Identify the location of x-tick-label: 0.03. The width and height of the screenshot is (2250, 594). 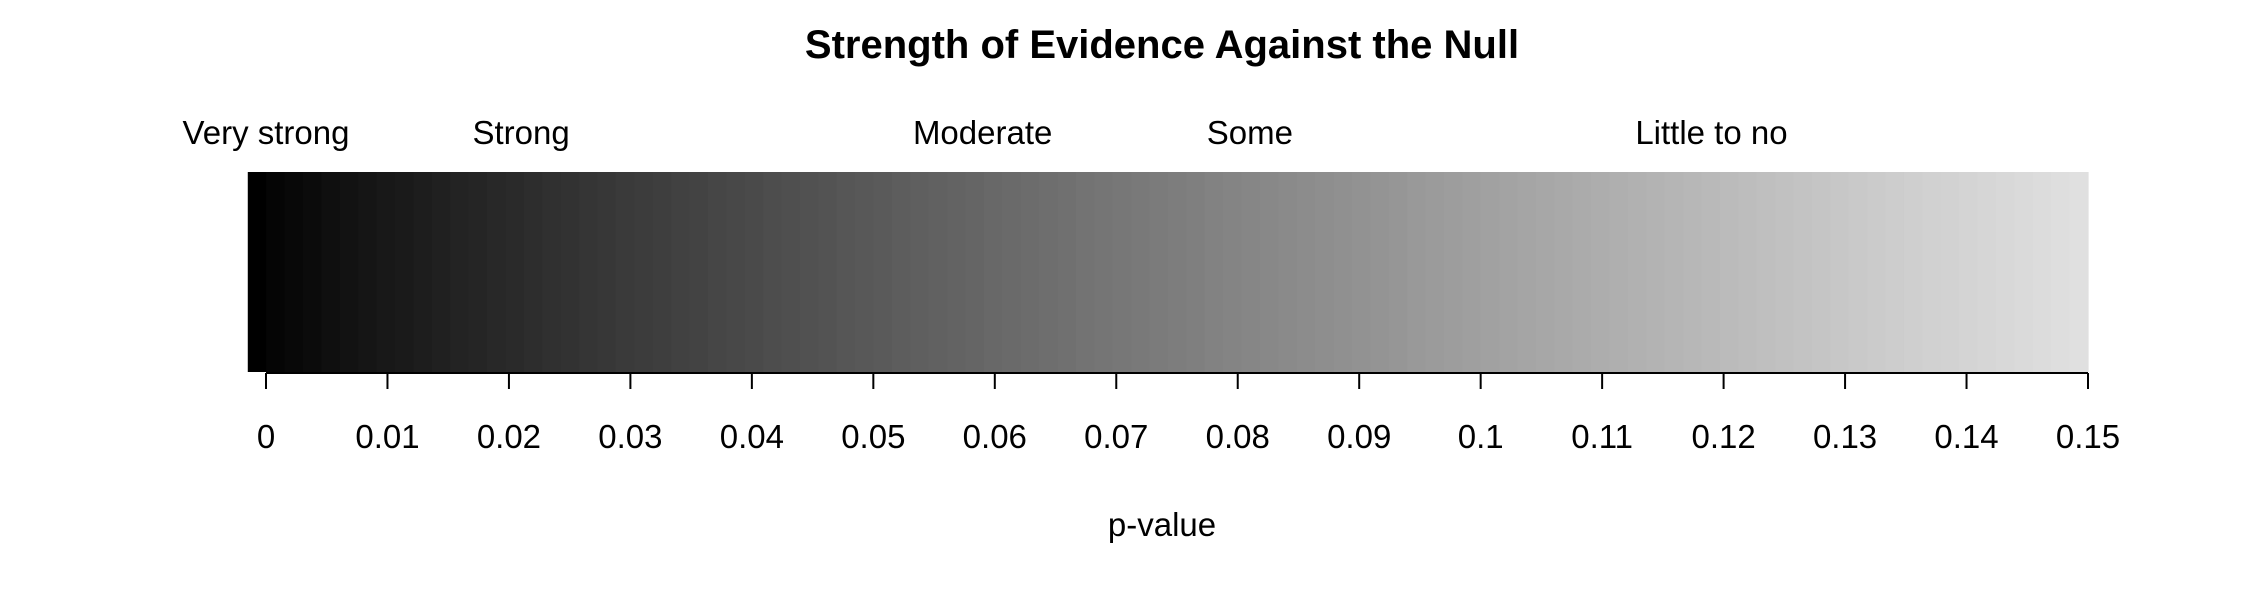
(630, 436).